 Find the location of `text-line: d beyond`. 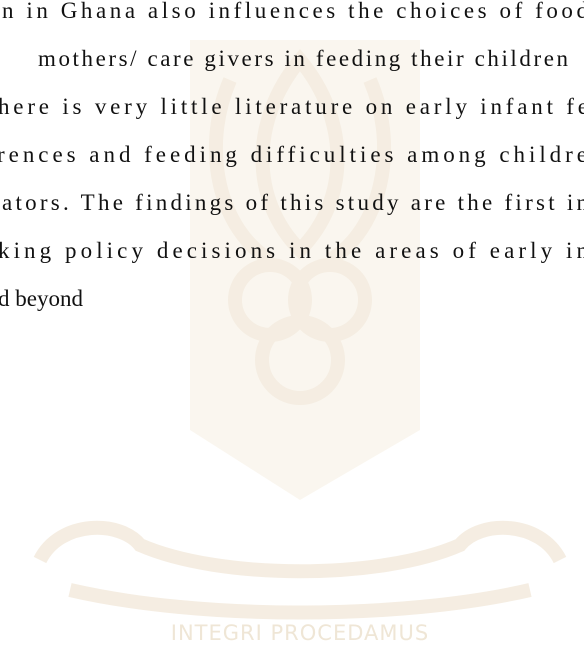

text-line: d beyond is located at coordinates (41, 298).